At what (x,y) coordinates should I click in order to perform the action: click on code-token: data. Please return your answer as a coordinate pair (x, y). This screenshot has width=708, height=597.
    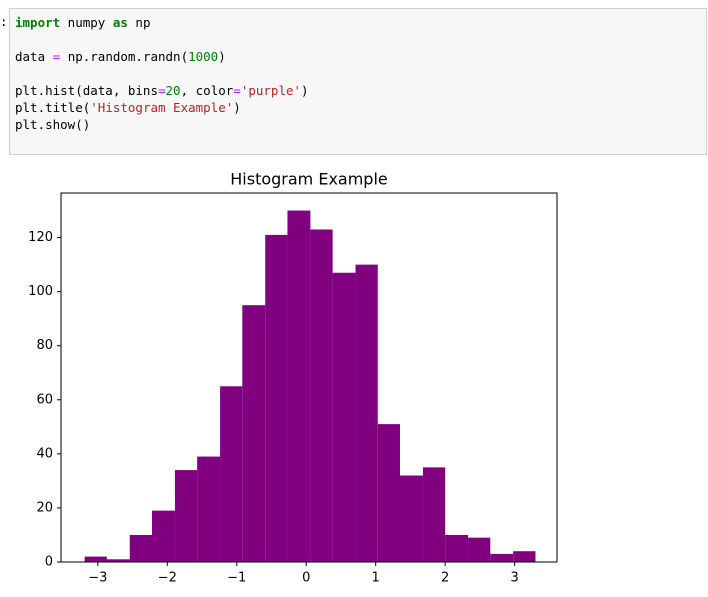
    Looking at the image, I should click on (34, 56).